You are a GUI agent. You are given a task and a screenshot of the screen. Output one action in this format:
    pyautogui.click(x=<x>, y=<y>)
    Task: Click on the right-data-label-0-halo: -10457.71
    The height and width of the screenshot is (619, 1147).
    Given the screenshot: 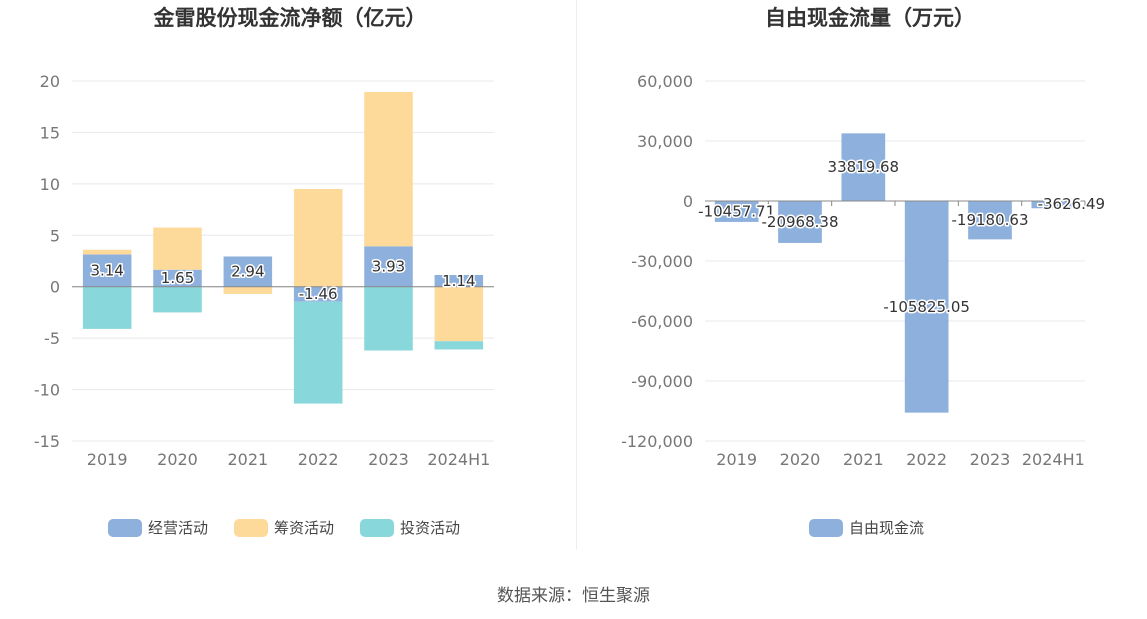 What is the action you would take?
    pyautogui.click(x=736, y=211)
    